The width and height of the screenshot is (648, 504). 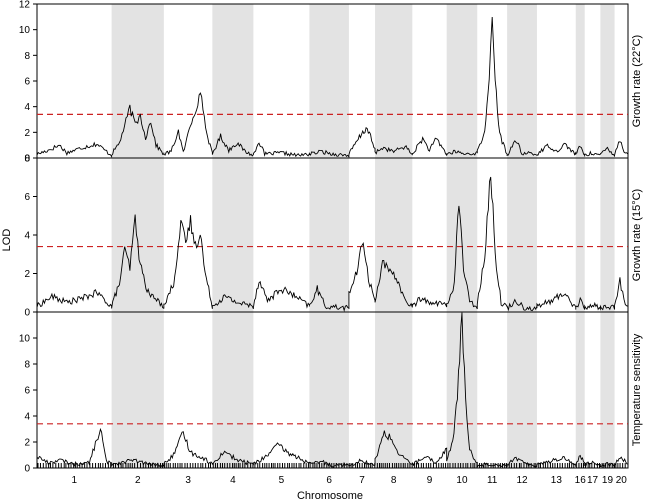 What do you see at coordinates (394, 480) in the screenshot?
I see `chromosome-label-8: 8` at bounding box center [394, 480].